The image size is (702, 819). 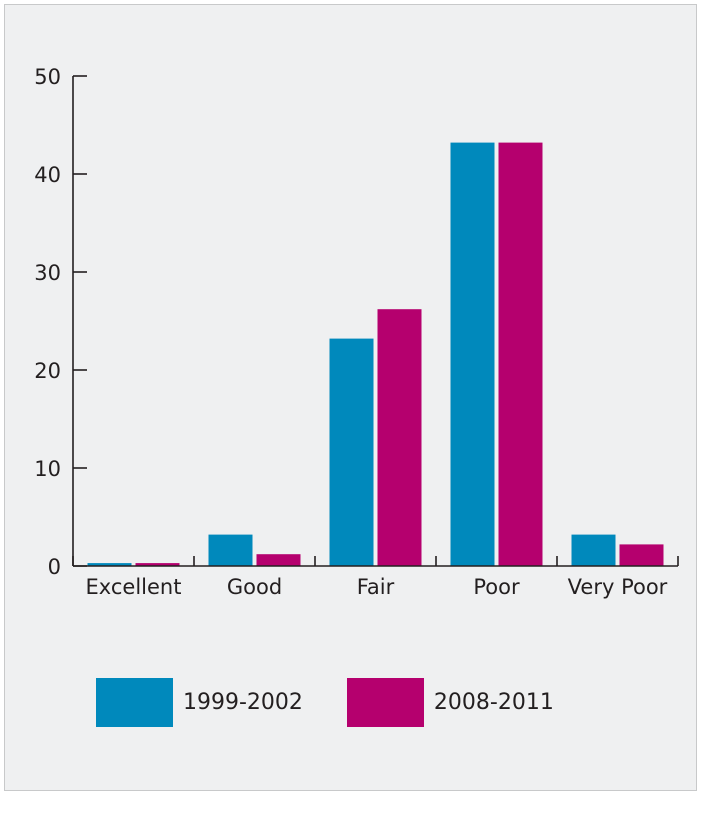 I want to click on y-tick-label-30: 30, so click(x=47, y=273).